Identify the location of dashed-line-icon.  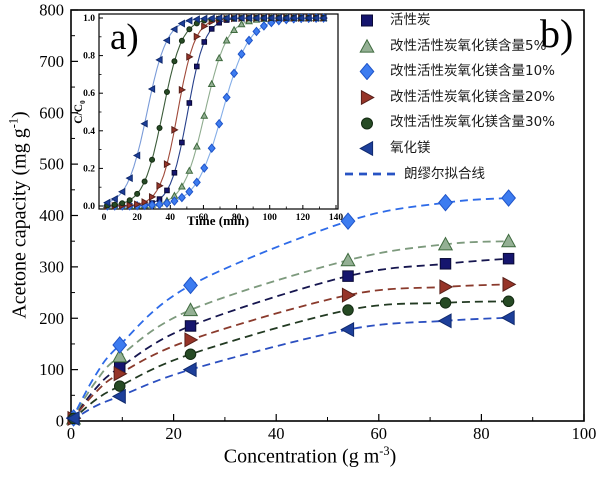
(371, 174).